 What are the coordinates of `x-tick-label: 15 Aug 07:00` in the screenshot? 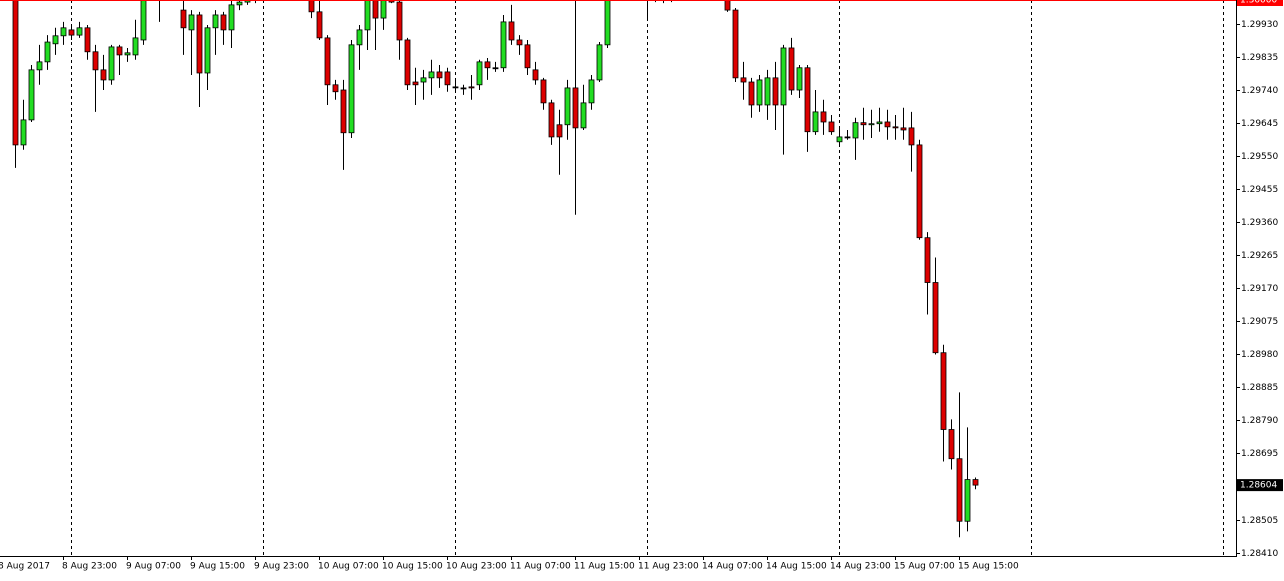 It's located at (924, 567).